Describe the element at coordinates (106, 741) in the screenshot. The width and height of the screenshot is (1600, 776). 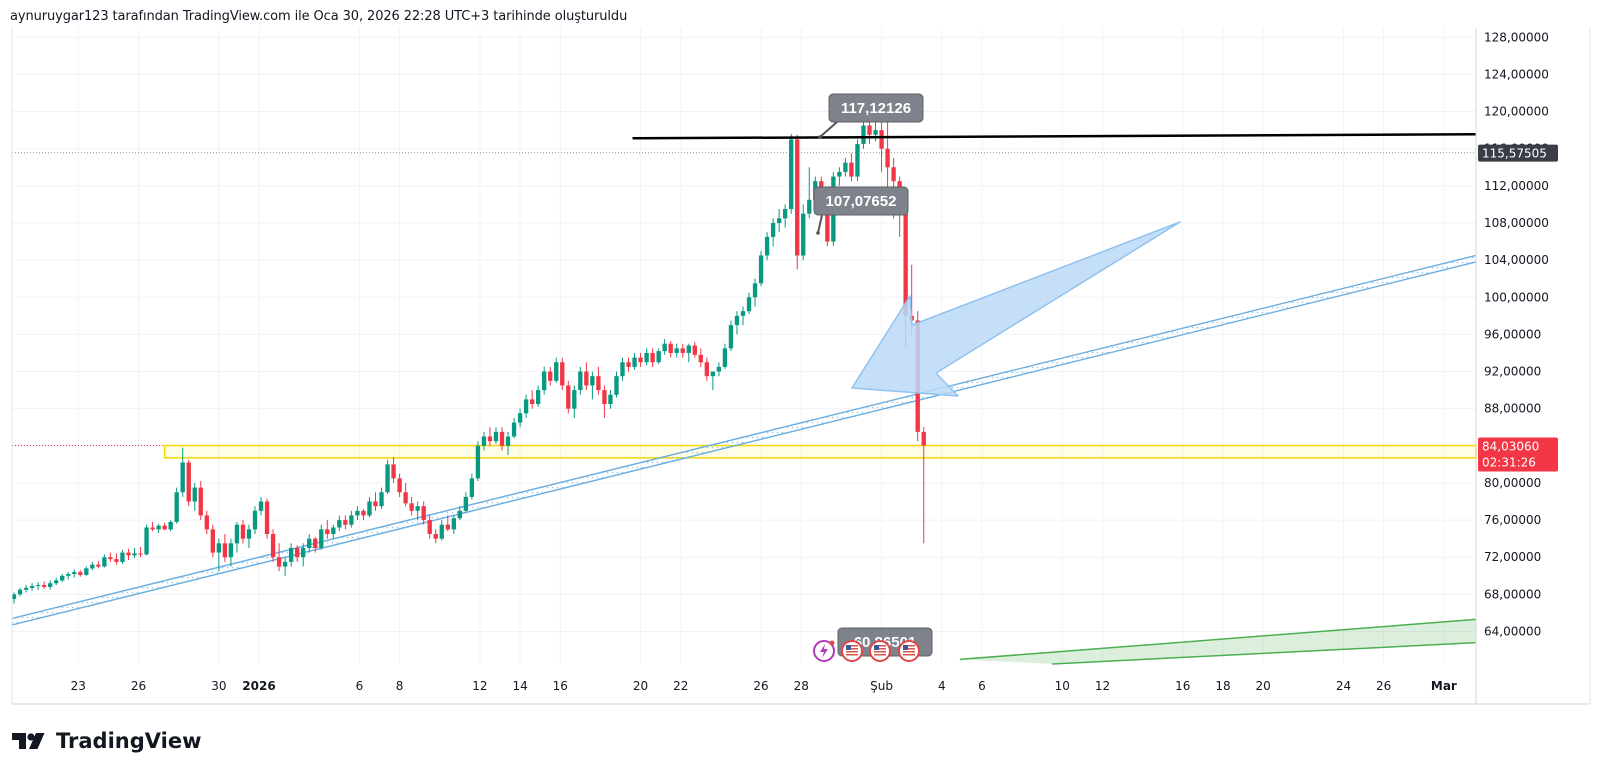
I see `tradingview-brand: TradingView` at that location.